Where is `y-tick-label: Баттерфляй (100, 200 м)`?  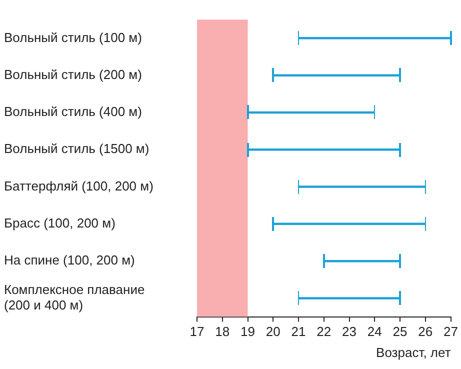 y-tick-label: Баттерфляй (100, 200 м) is located at coordinates (79, 186).